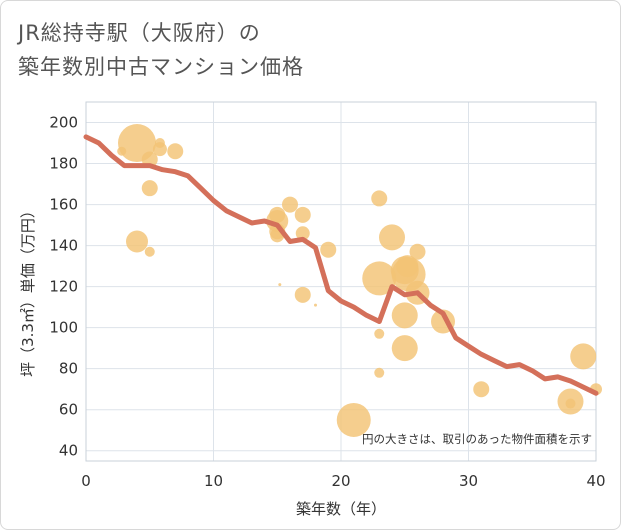 The image size is (621, 530). Describe the element at coordinates (63, 205) in the screenshot. I see `y-tick-label: 160` at that location.